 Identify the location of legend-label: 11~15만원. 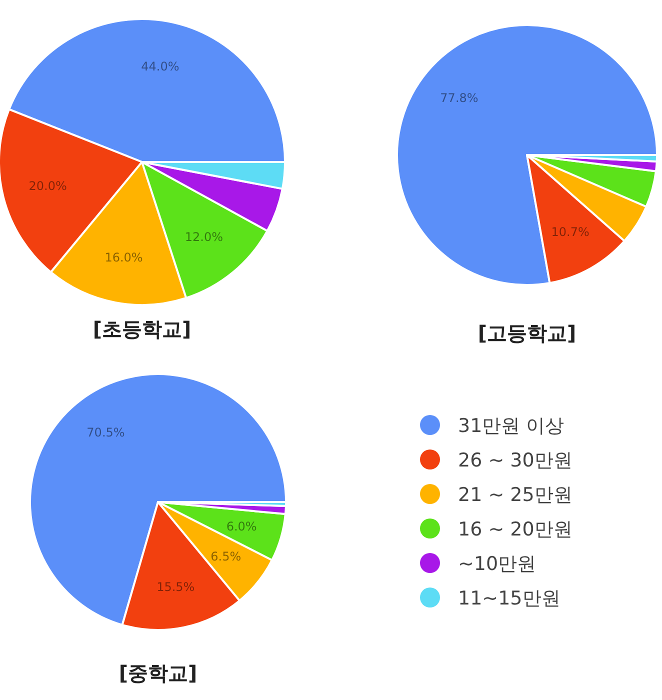
(509, 599).